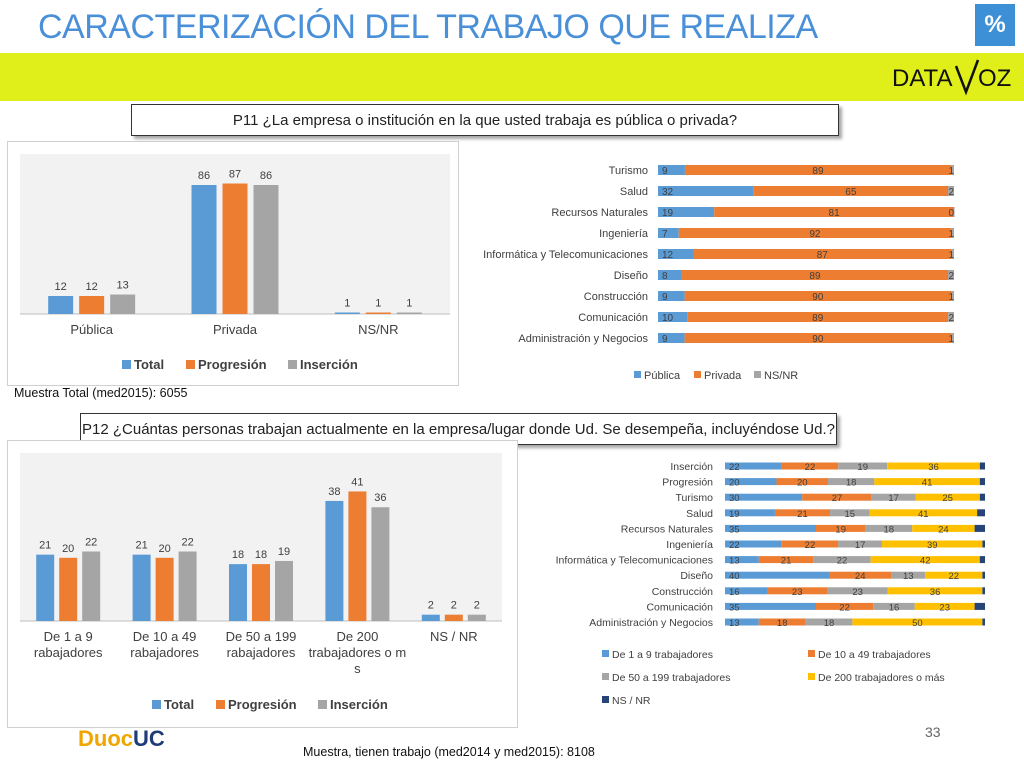 The width and height of the screenshot is (1024, 768). What do you see at coordinates (235, 329) in the screenshot?
I see `category-label: Privada` at bounding box center [235, 329].